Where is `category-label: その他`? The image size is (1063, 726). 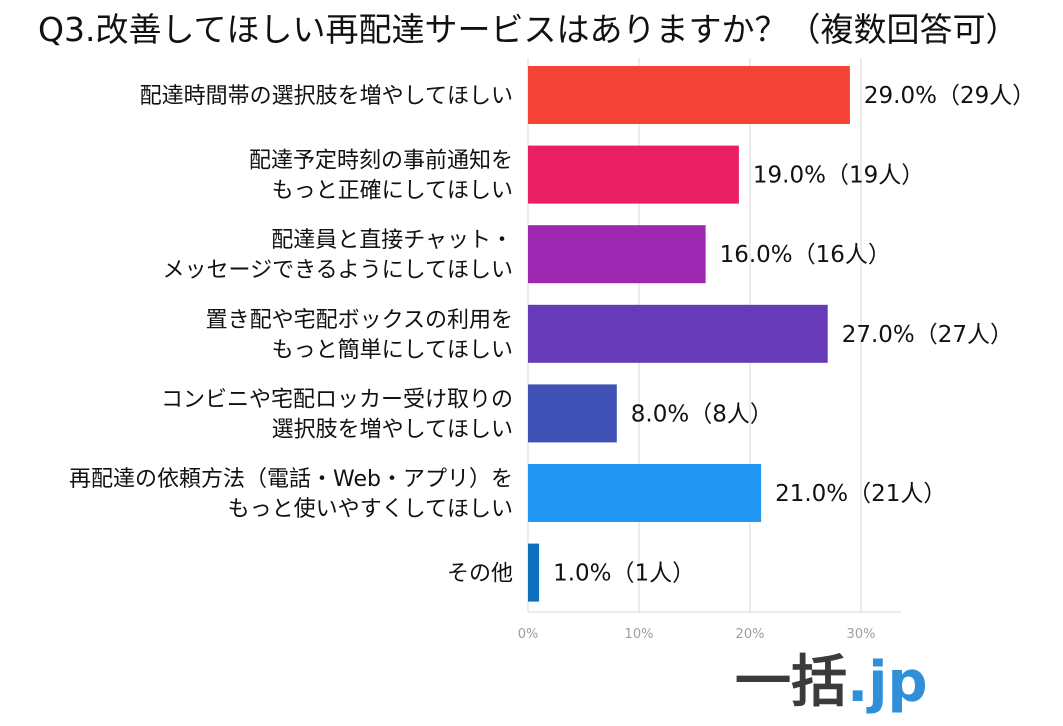 category-label: その他 is located at coordinates (480, 574).